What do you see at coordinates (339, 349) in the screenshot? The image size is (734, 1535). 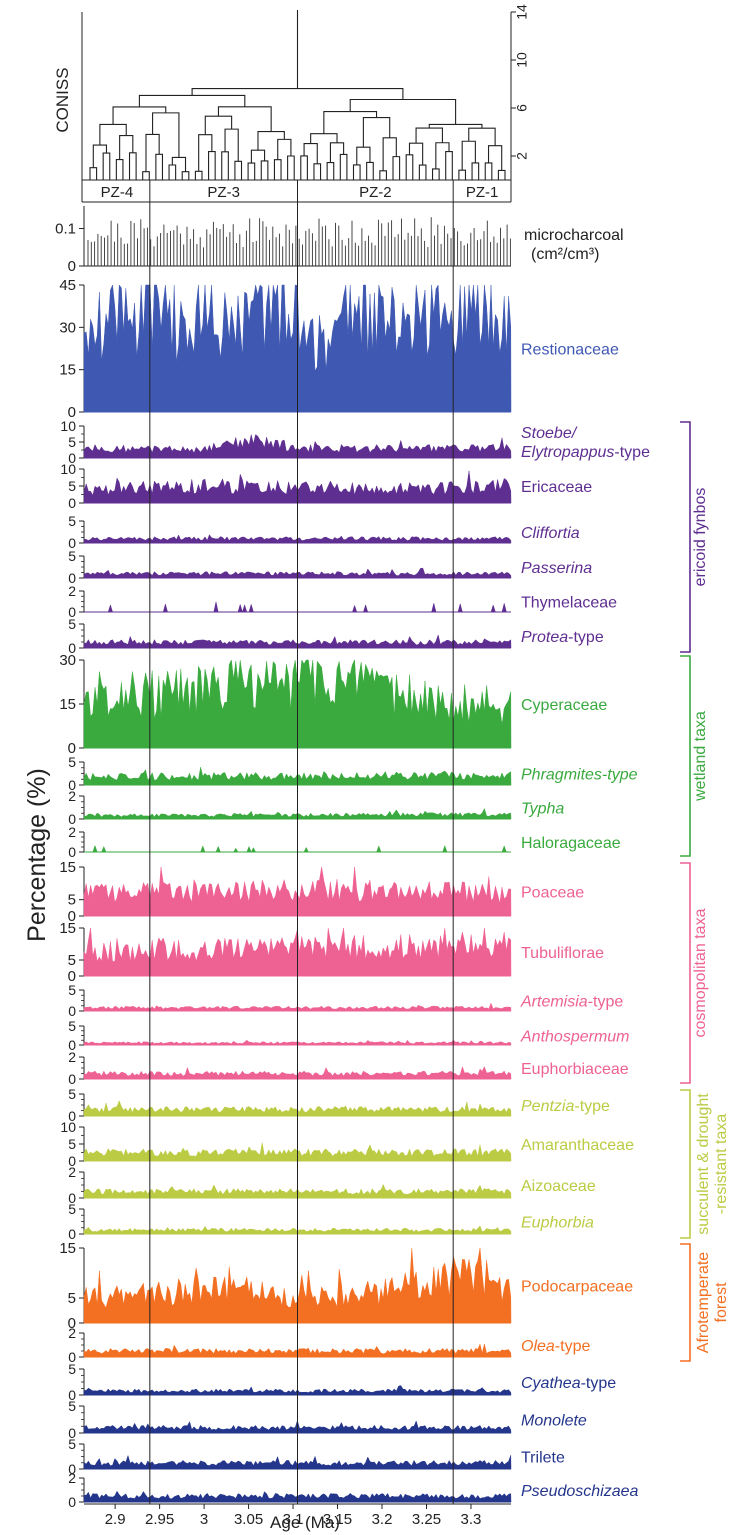 I see `panel-restionaceae: 0 15 30 45 Restionaceae` at bounding box center [339, 349].